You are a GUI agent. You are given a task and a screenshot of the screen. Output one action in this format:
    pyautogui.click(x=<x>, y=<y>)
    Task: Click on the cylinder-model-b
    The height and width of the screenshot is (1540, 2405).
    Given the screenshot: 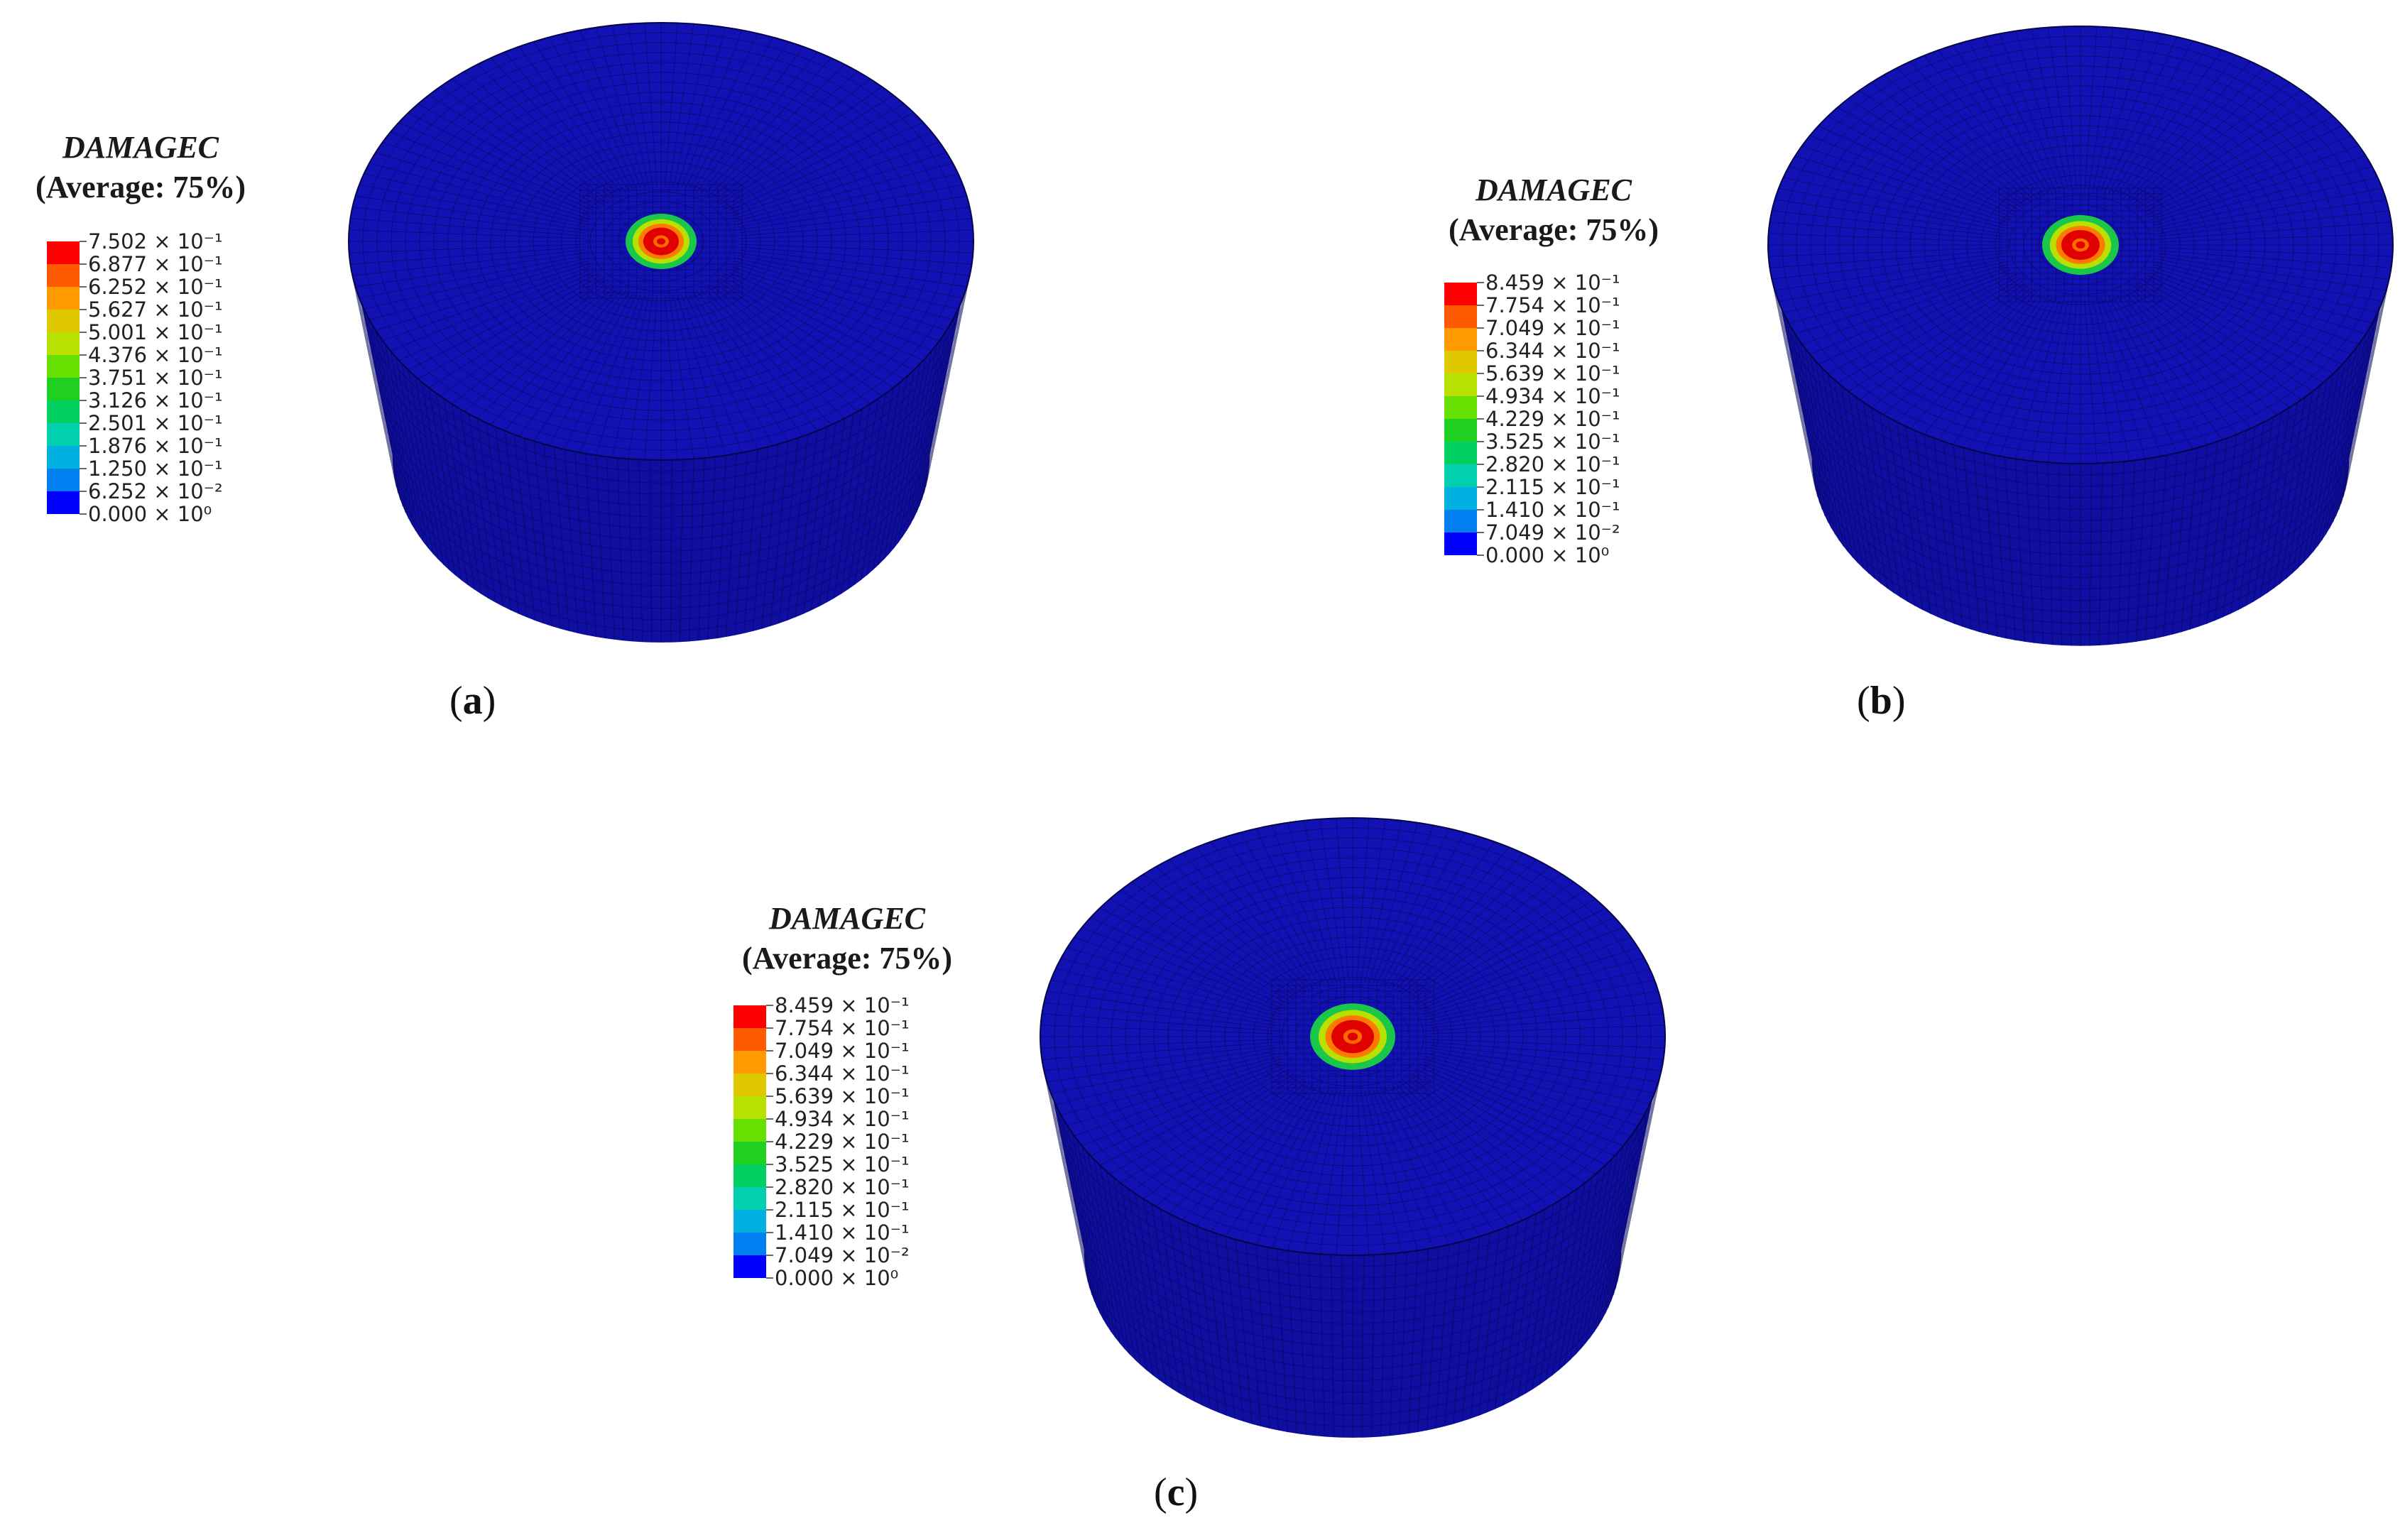 What is the action you would take?
    pyautogui.click(x=2080, y=336)
    